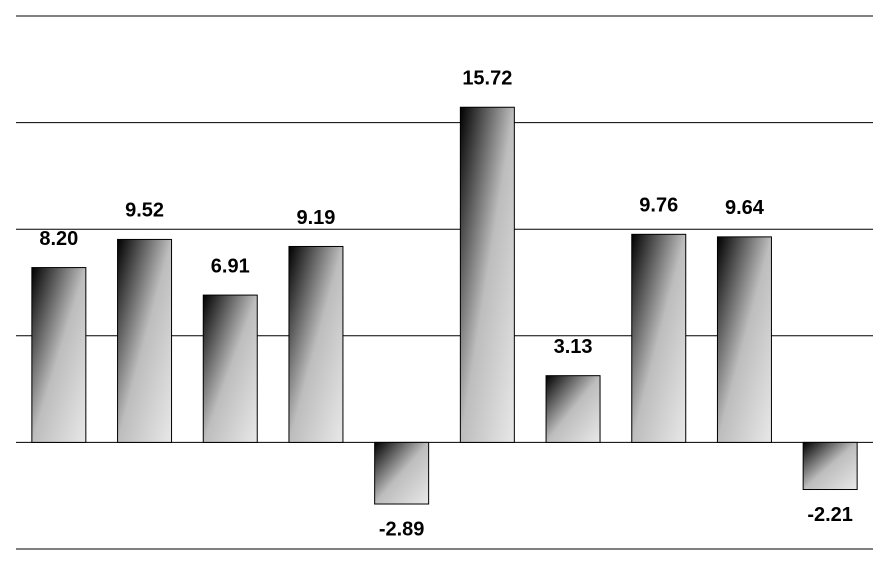 Image resolution: width=888 pixels, height=565 pixels. What do you see at coordinates (745, 208) in the screenshot?
I see `value-label: 9.64` at bounding box center [745, 208].